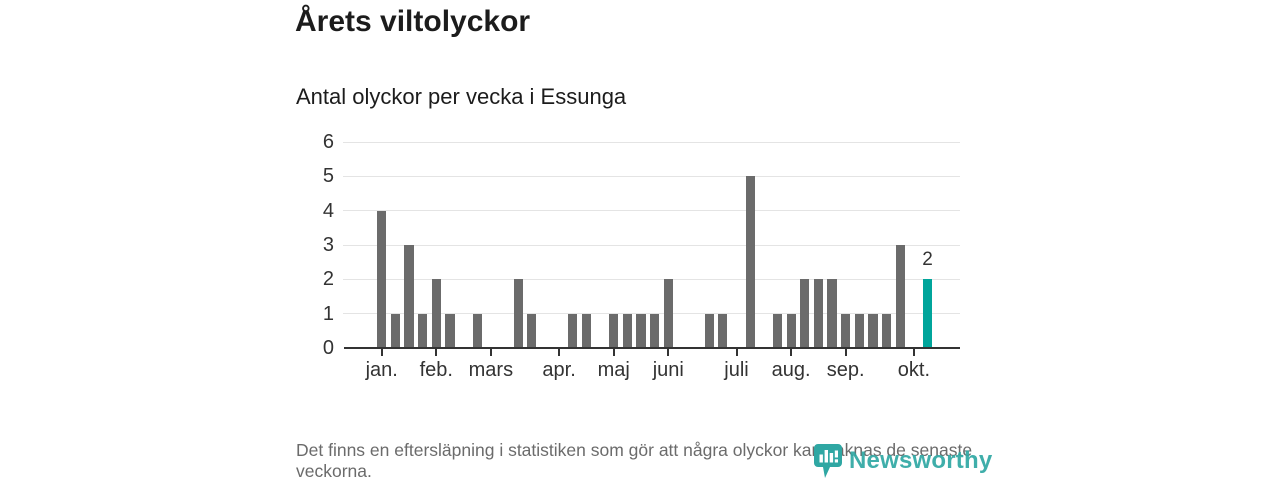 This screenshot has height=482, width=1280. What do you see at coordinates (613, 370) in the screenshot?
I see `x-axis-month-label-maj: maj` at bounding box center [613, 370].